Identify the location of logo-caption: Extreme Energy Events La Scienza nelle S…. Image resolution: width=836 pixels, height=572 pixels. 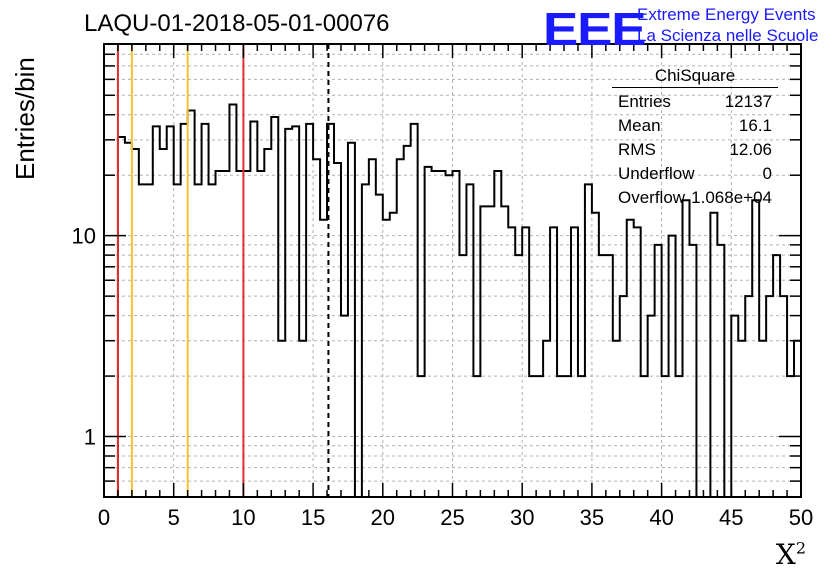
(727, 25).